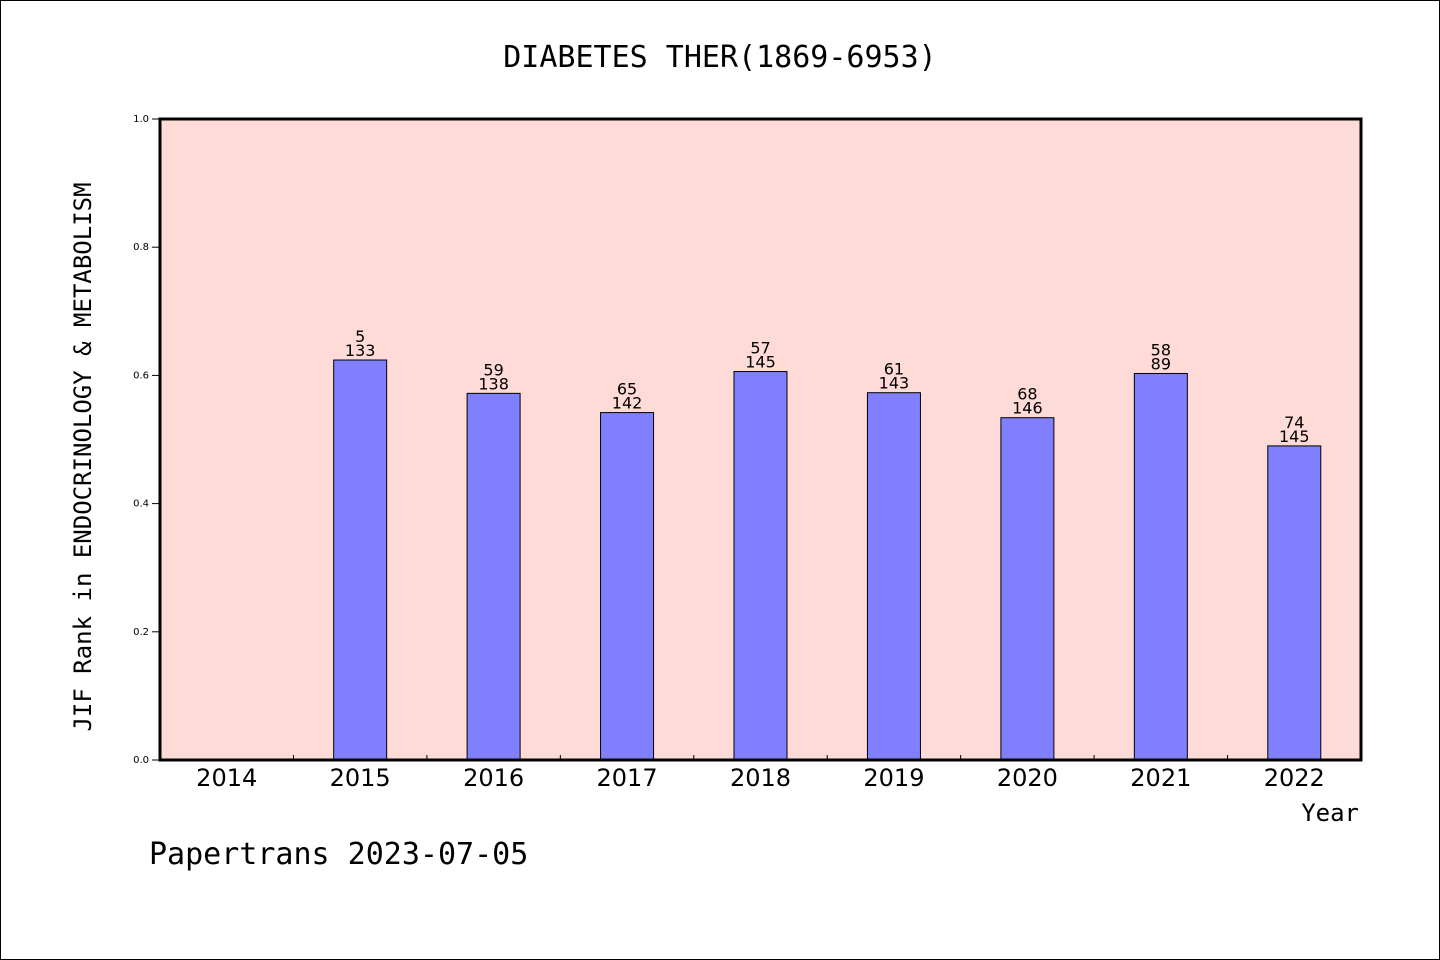  I want to click on bar-label-rank-2016: 59, so click(493, 369).